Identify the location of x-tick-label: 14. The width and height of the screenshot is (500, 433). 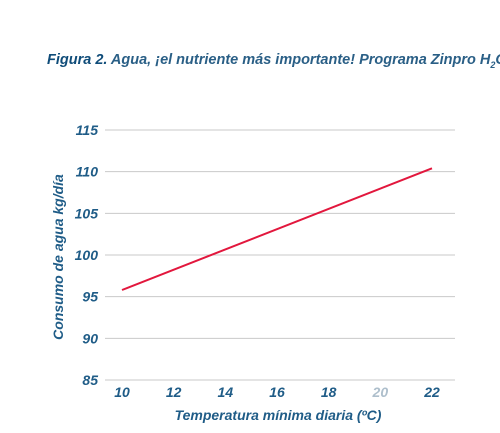
(226, 392).